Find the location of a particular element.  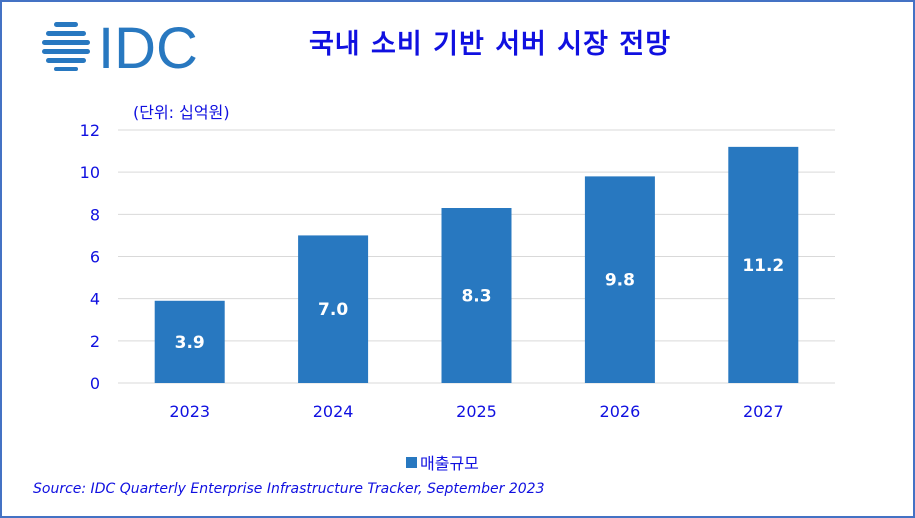

data-label: 9.8 is located at coordinates (620, 281).